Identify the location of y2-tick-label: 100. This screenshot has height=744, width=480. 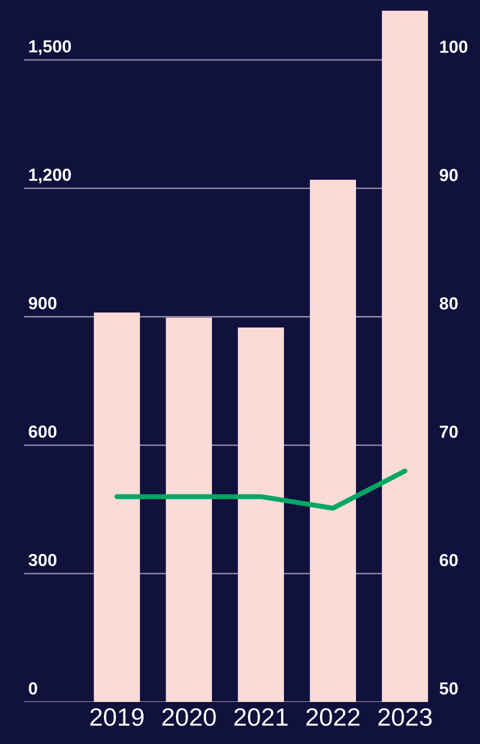
(454, 46).